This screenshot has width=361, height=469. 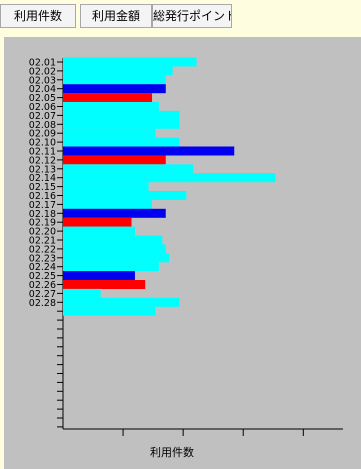 I want to click on y-tick-label: 02.22, so click(x=42, y=249).